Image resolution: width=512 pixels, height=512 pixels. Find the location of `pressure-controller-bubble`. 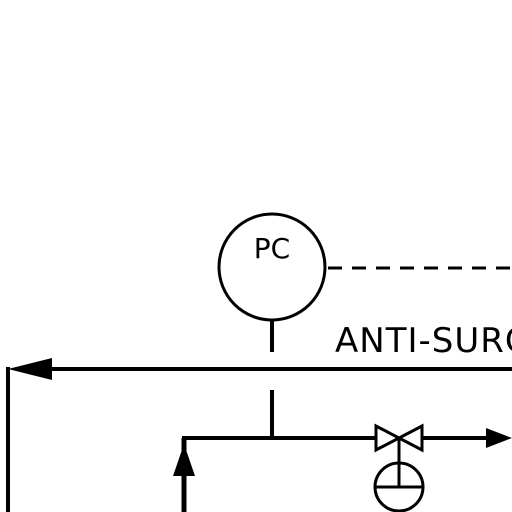

pressure-controller-bubble is located at coordinates (272, 267).